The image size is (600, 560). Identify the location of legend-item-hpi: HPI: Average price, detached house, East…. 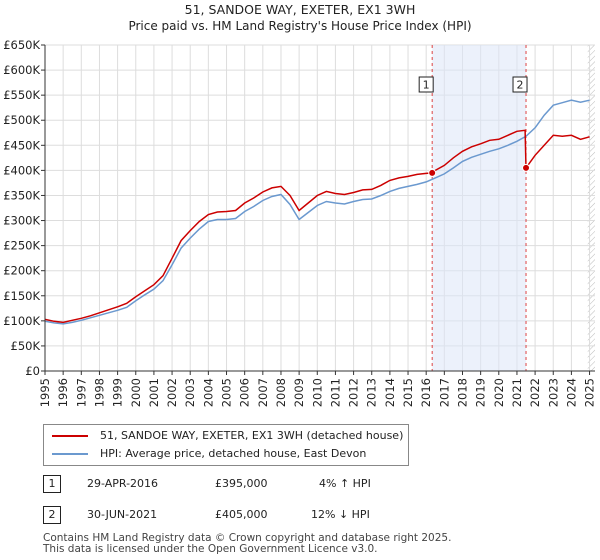
(209, 454).